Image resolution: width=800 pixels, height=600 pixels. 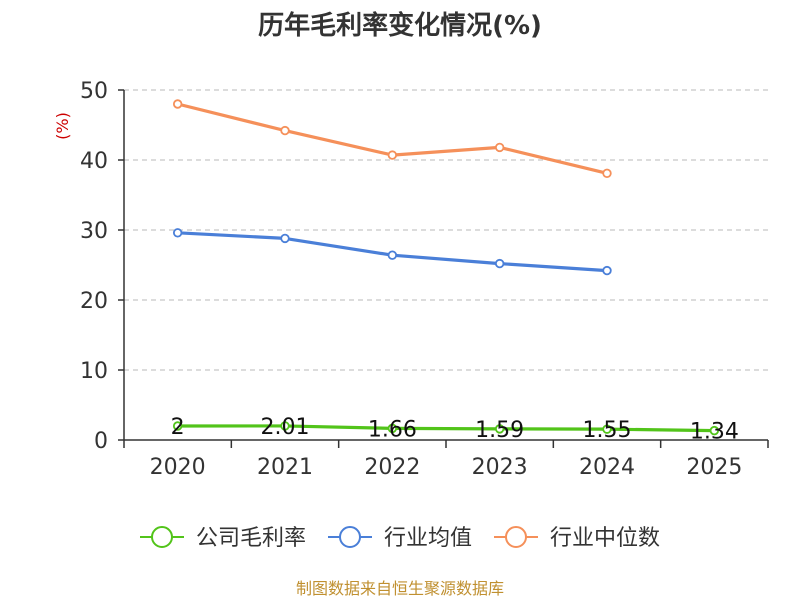 I want to click on chart-title: 历年毛利率变化情况(%), so click(x=400, y=25).